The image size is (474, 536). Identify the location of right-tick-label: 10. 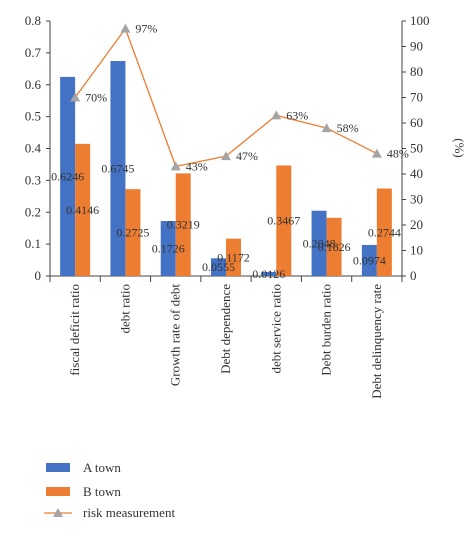
(416, 250).